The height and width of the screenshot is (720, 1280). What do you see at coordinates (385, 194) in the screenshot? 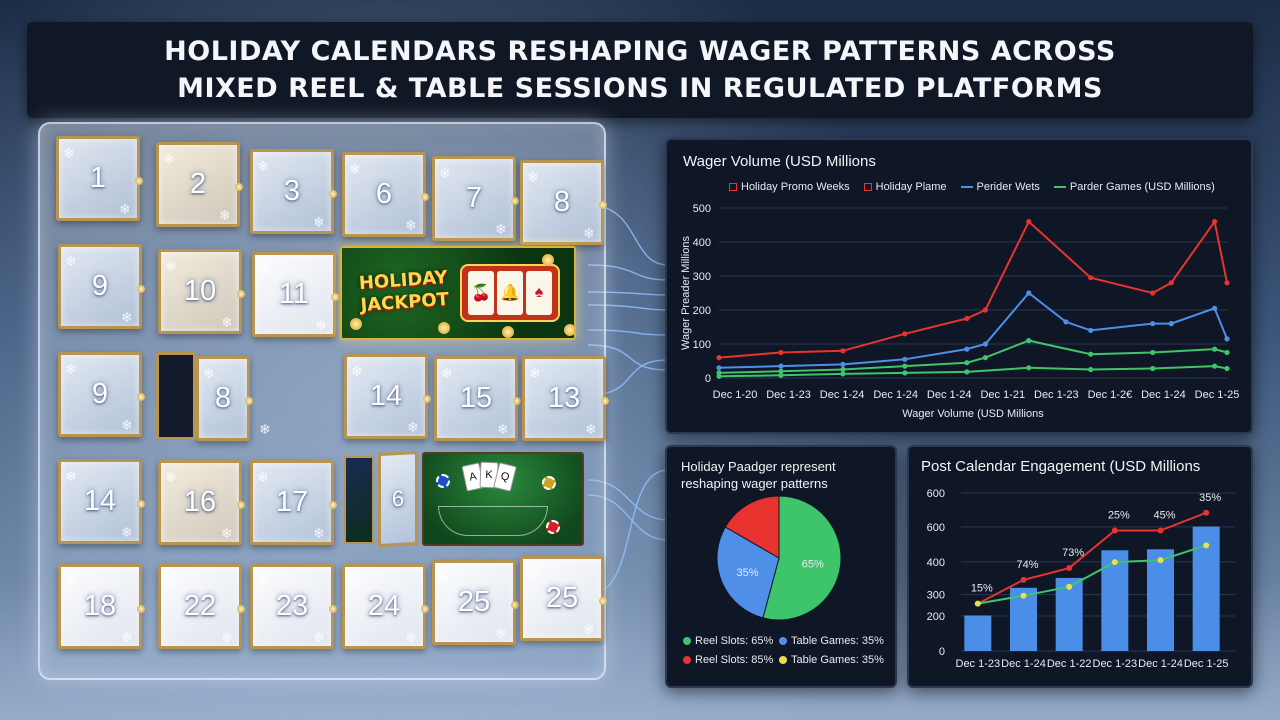
I see `calendar-door: 6 ❄ ❄` at bounding box center [385, 194].